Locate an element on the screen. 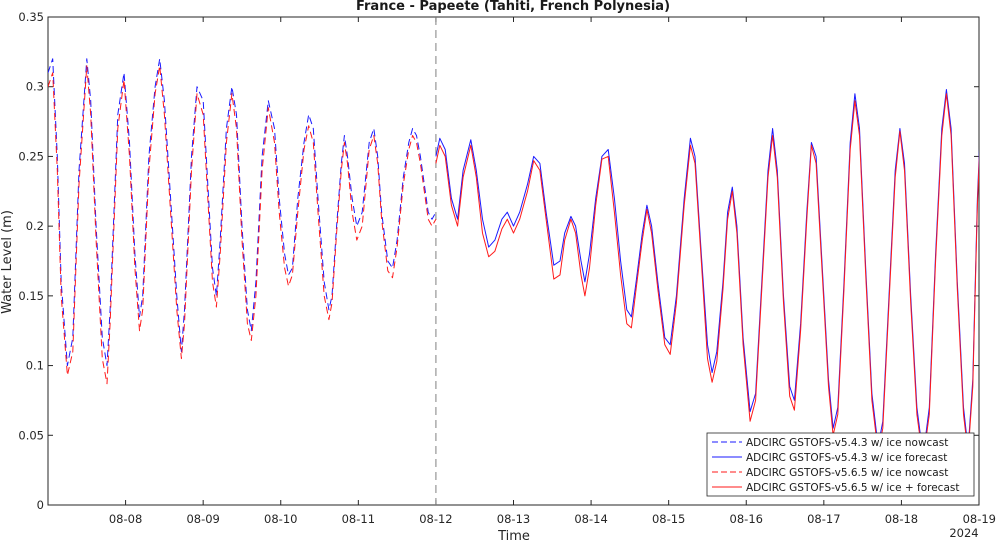 This screenshot has height=541, width=996. y-tick-label: 0.25 is located at coordinates (31, 156).